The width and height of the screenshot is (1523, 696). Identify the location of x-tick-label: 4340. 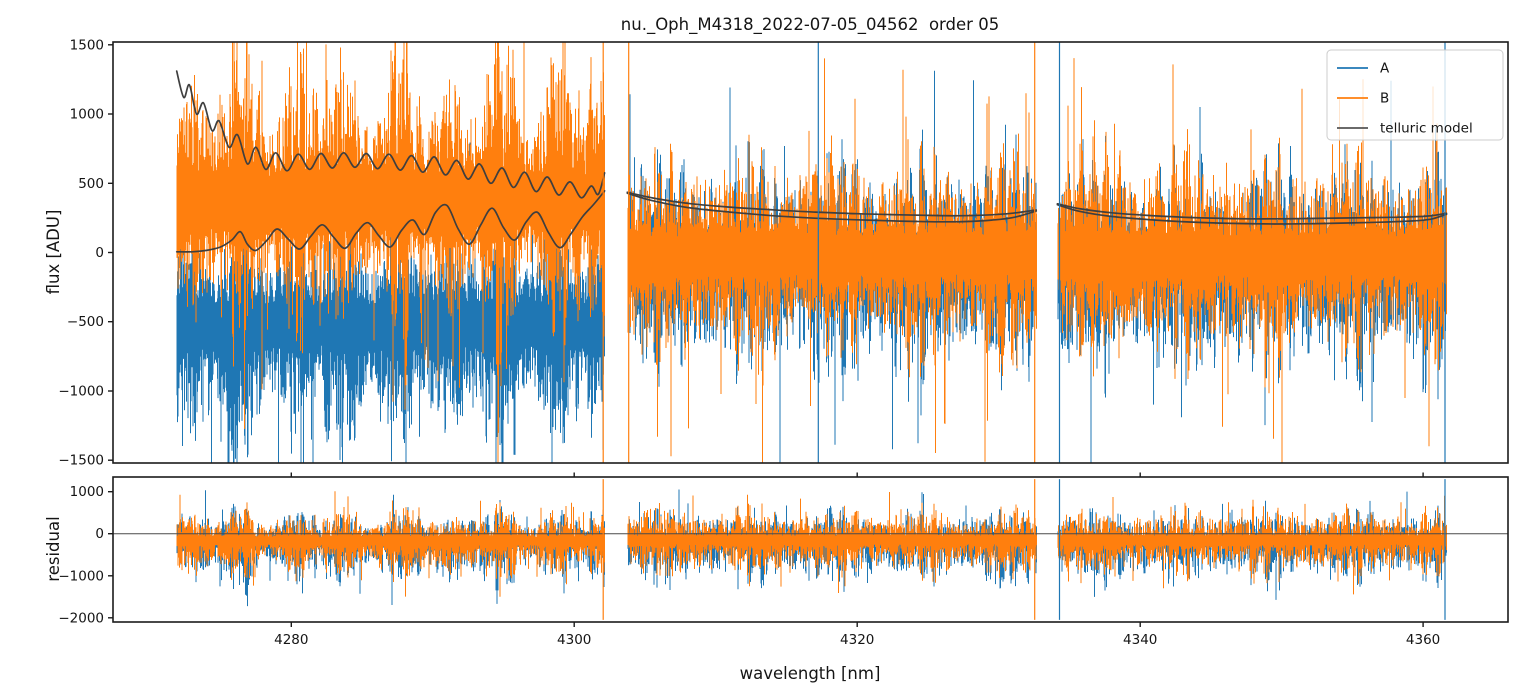
(1140, 640).